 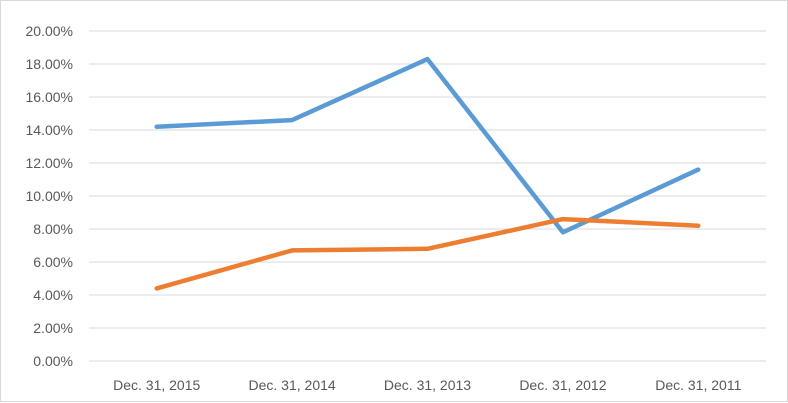 I want to click on y-tick-label: 4.00%, so click(x=53, y=295).